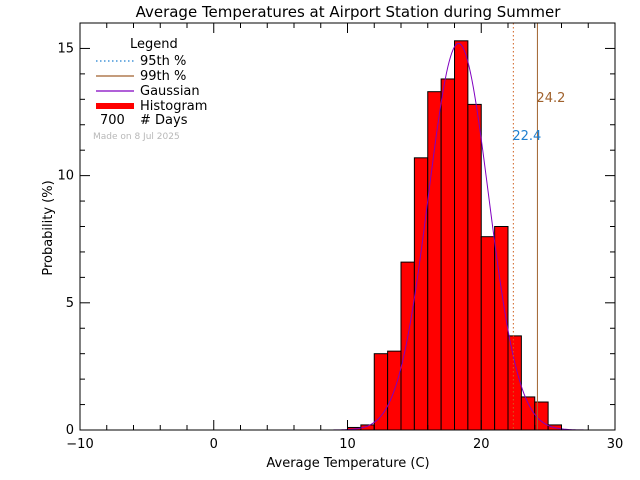 Image resolution: width=640 pixels, height=480 pixels. What do you see at coordinates (70, 430) in the screenshot?
I see `y-tick-label: 0` at bounding box center [70, 430].